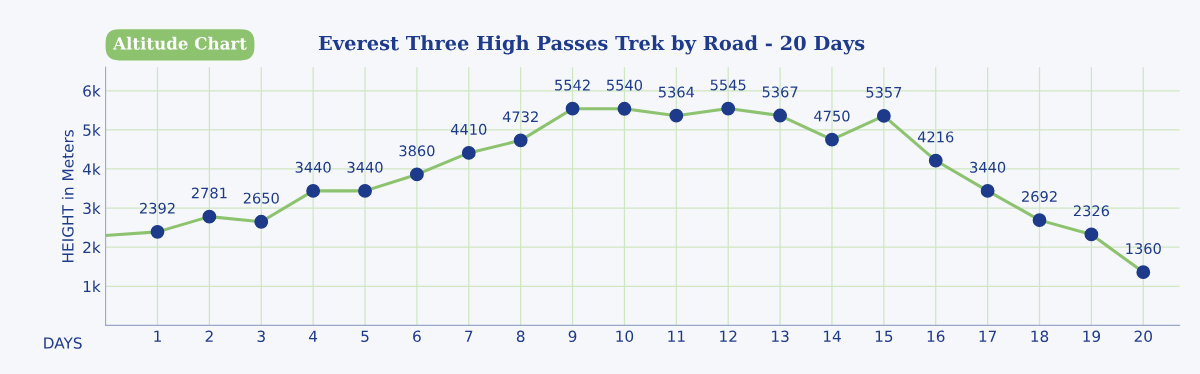 The width and height of the screenshot is (1200, 374). I want to click on y-tick-label: 3k, so click(92, 208).